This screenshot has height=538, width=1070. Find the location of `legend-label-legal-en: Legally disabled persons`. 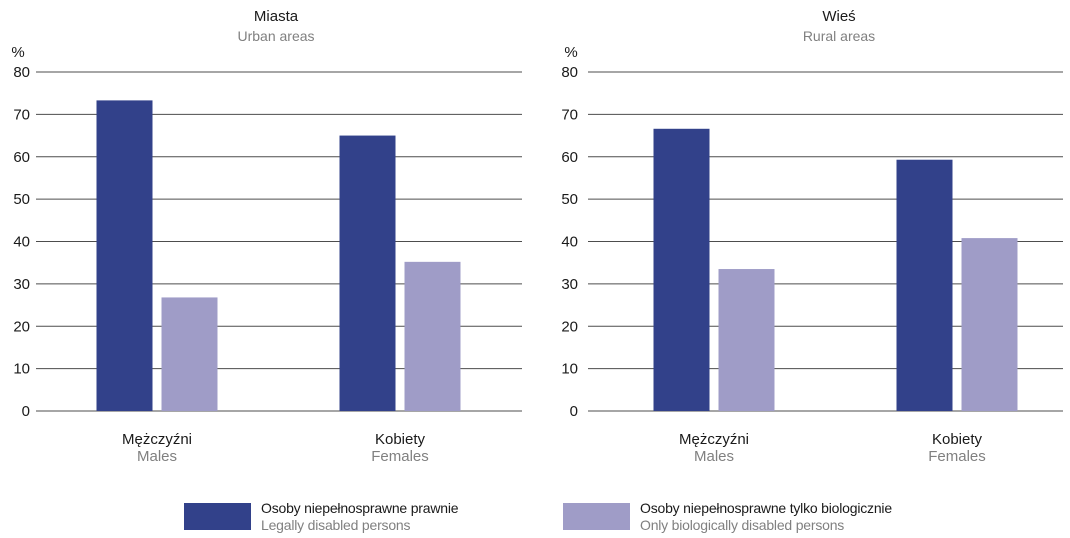

legend-label-legal-en: Legally disabled persons is located at coordinates (336, 525).